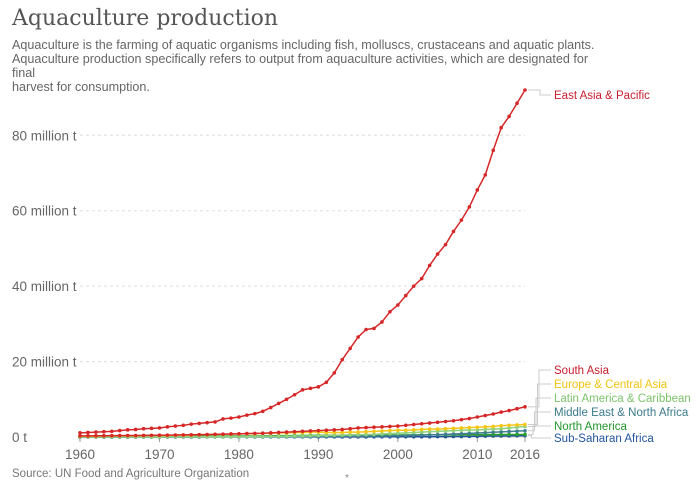  What do you see at coordinates (145, 18) in the screenshot?
I see `chart-title: Aquaculture production` at bounding box center [145, 18].